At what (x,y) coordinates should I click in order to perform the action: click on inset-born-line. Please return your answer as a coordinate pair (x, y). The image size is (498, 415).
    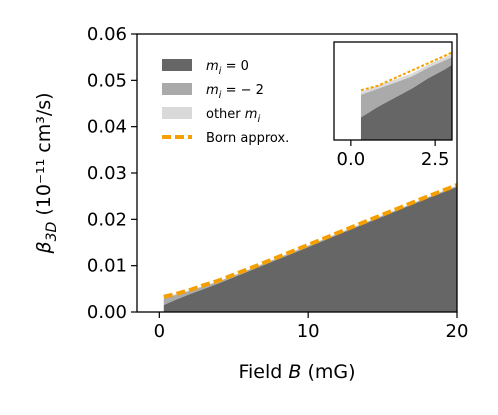
    Looking at the image, I should click on (406, 71).